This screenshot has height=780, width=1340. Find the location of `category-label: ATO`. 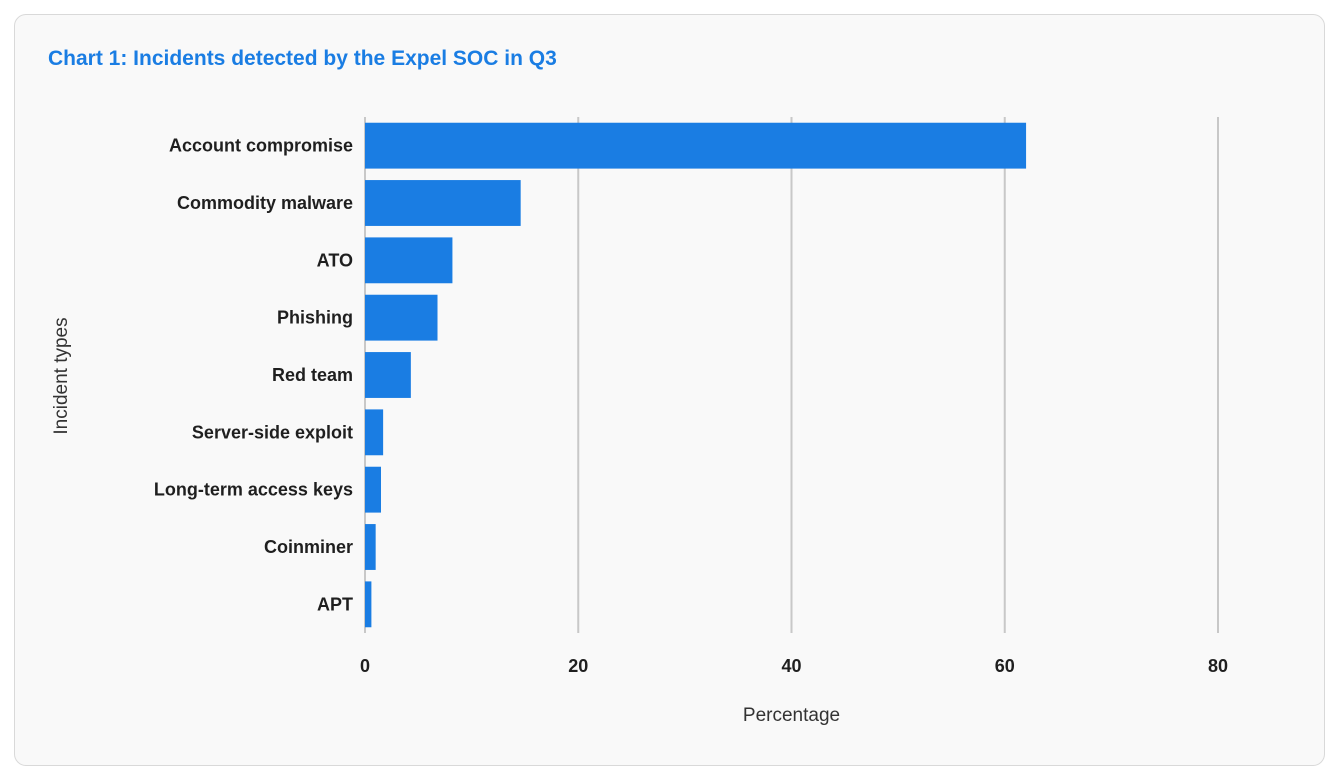

category-label: ATO is located at coordinates (335, 260).